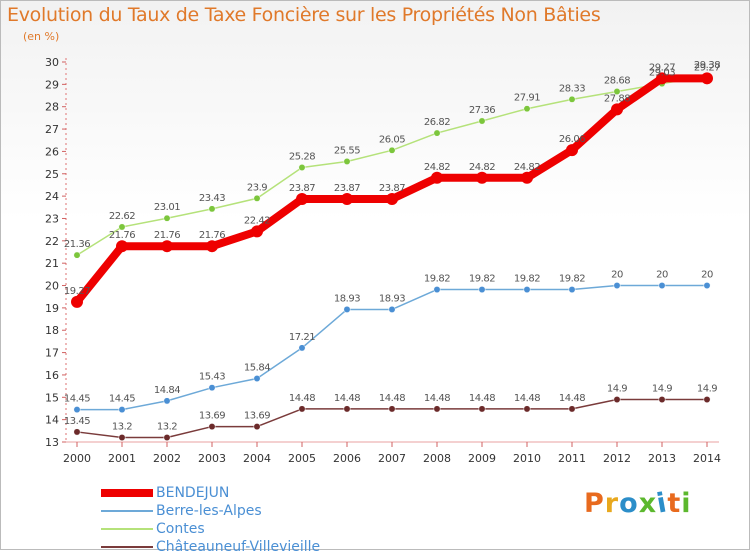  I want to click on data-label: 22.42, so click(257, 220).